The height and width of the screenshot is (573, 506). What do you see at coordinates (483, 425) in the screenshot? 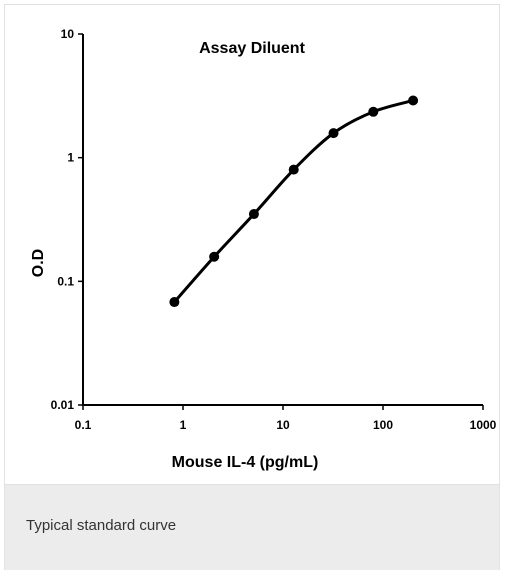
I see `x-tick-label: 1000` at bounding box center [483, 425].